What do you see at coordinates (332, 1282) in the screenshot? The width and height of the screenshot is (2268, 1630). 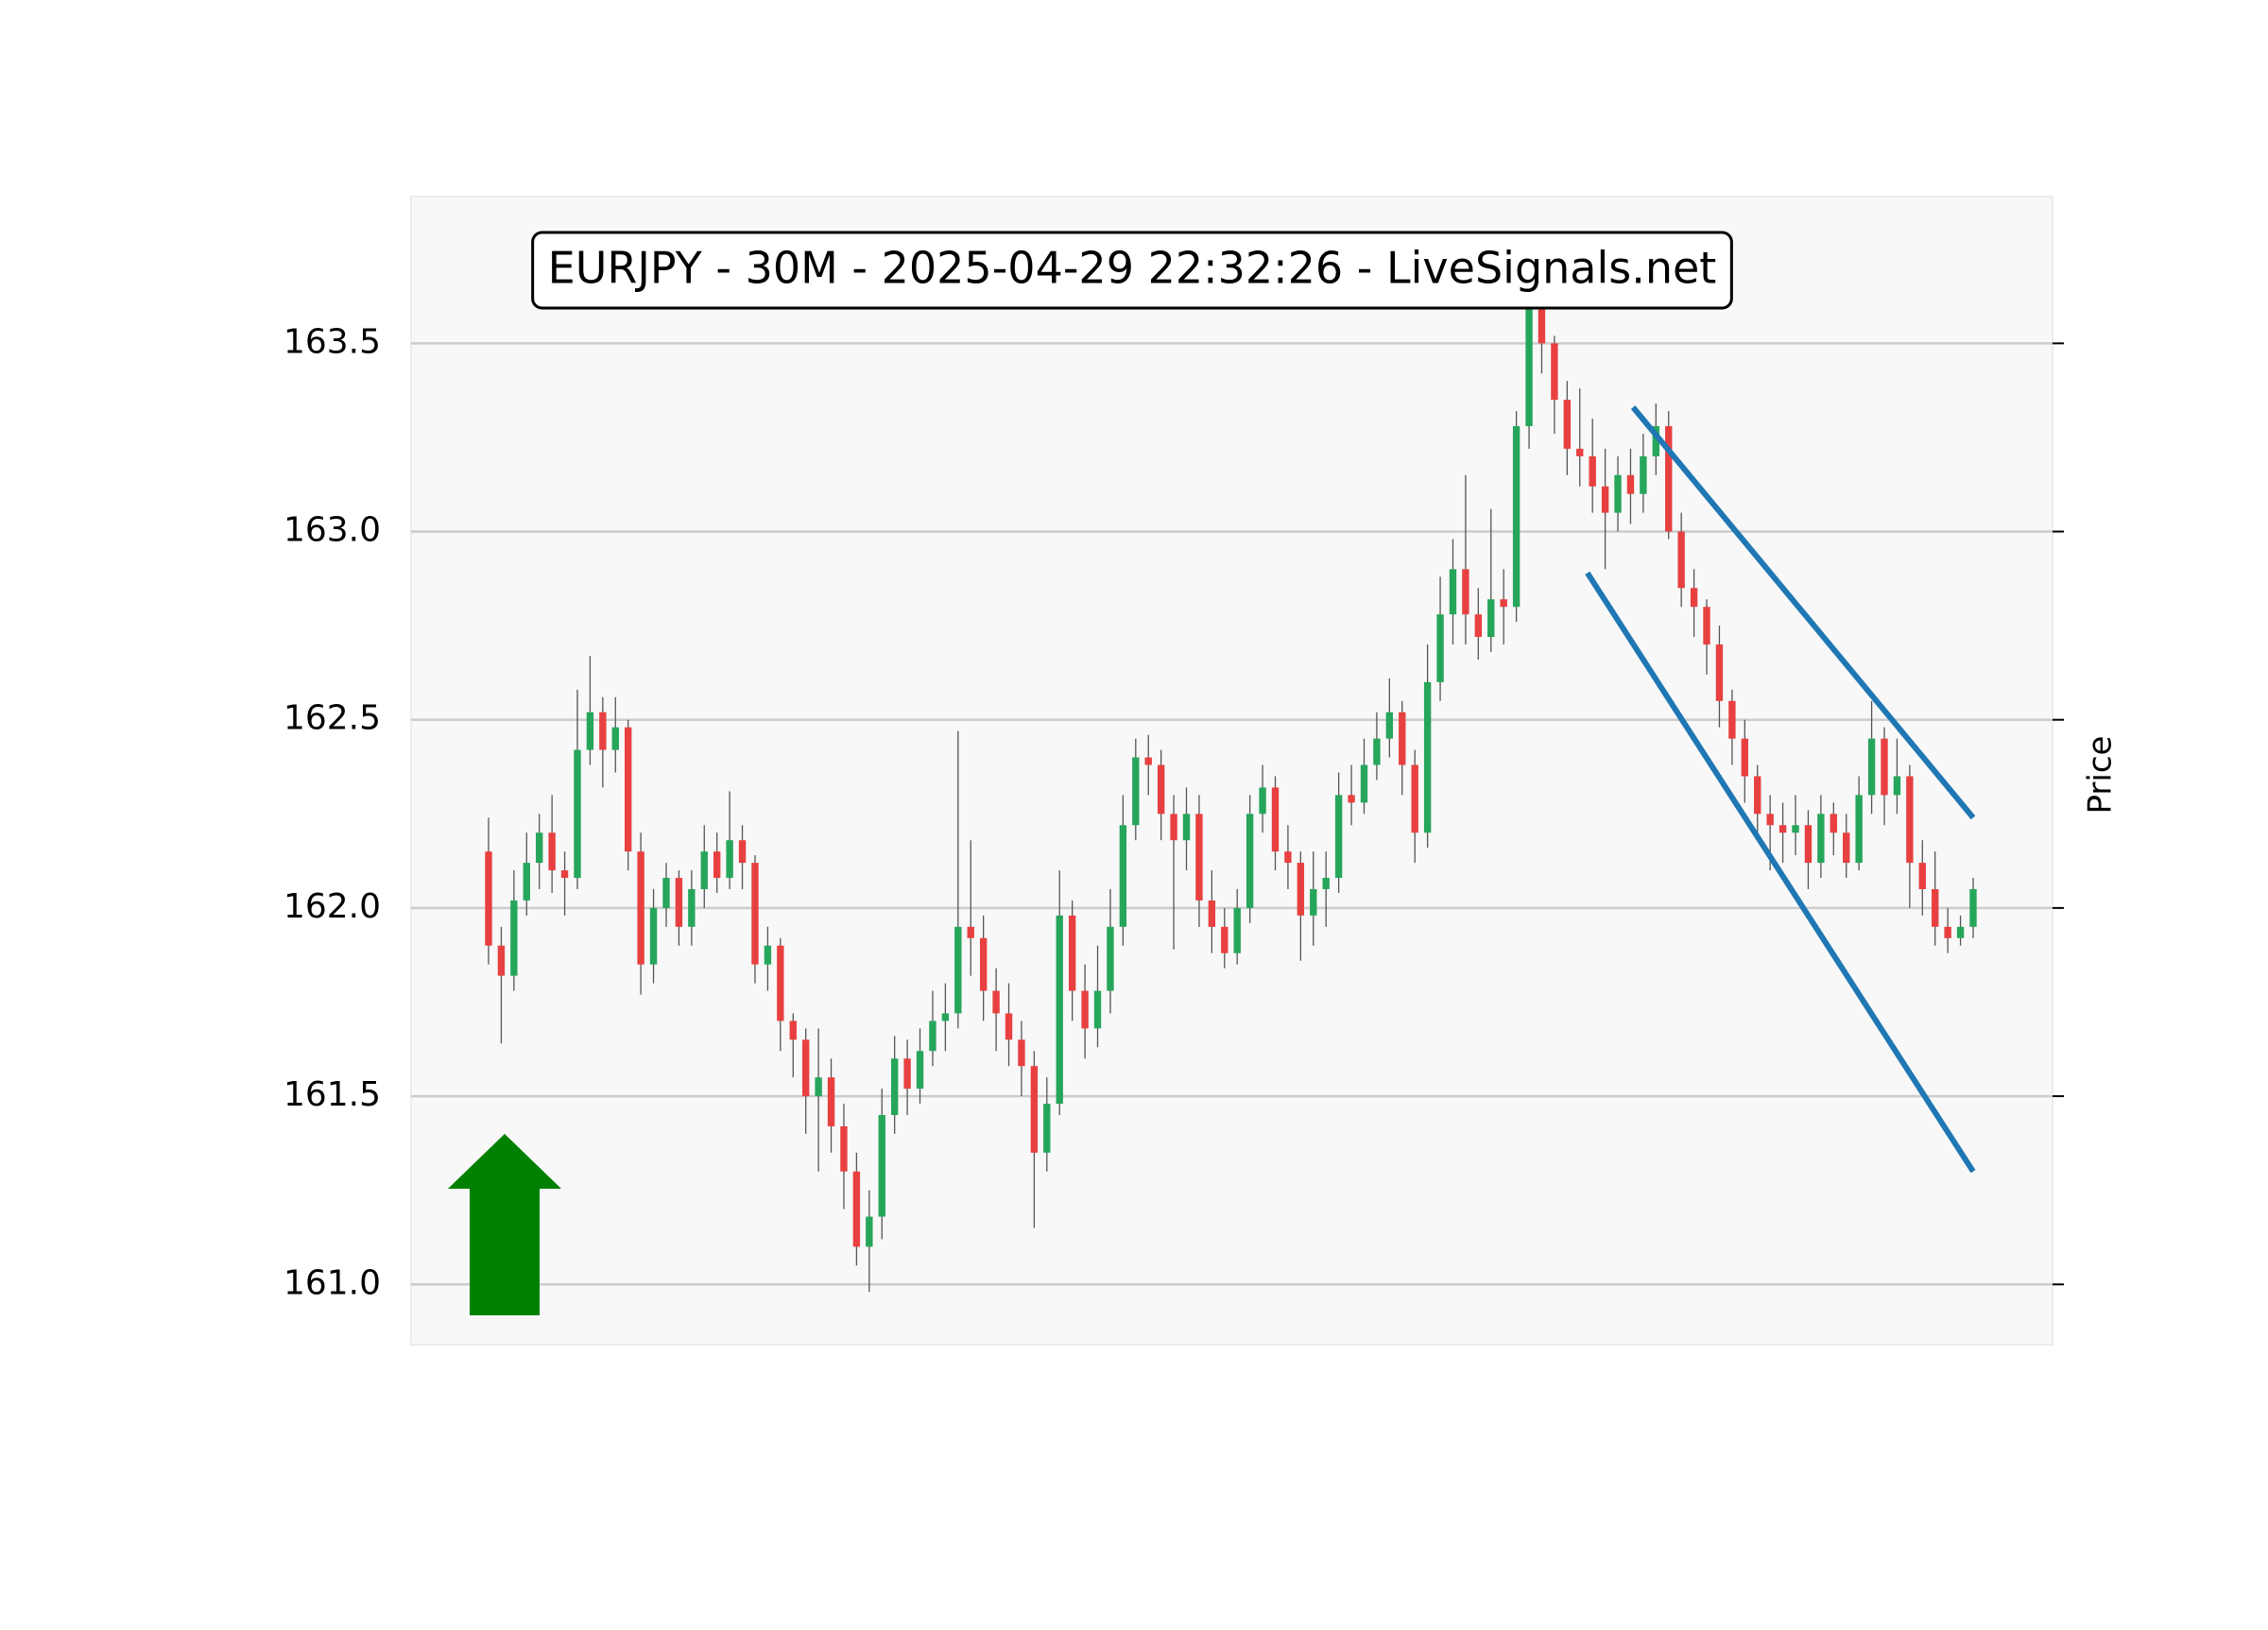 I see `y-tick-label: 161.0` at bounding box center [332, 1282].